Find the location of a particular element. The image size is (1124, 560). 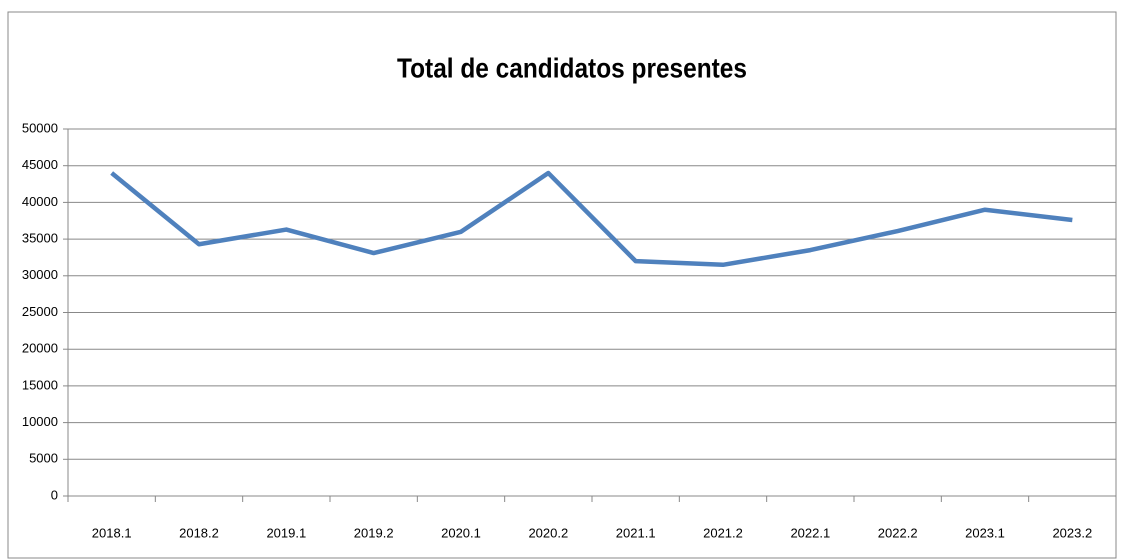

y-tick-label: 50000 is located at coordinates (40, 127).